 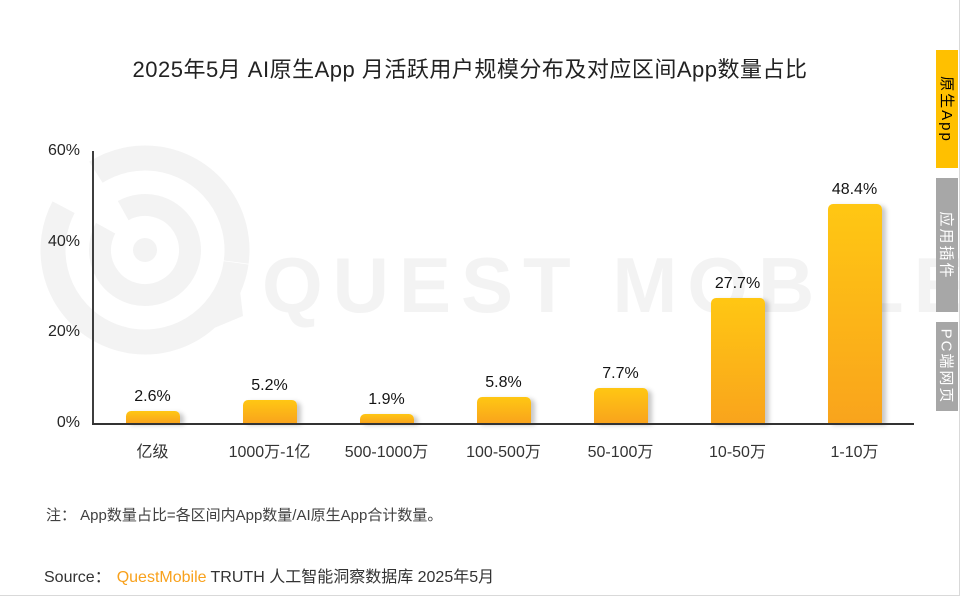 I want to click on category-label: 100-500万, so click(x=503, y=452).